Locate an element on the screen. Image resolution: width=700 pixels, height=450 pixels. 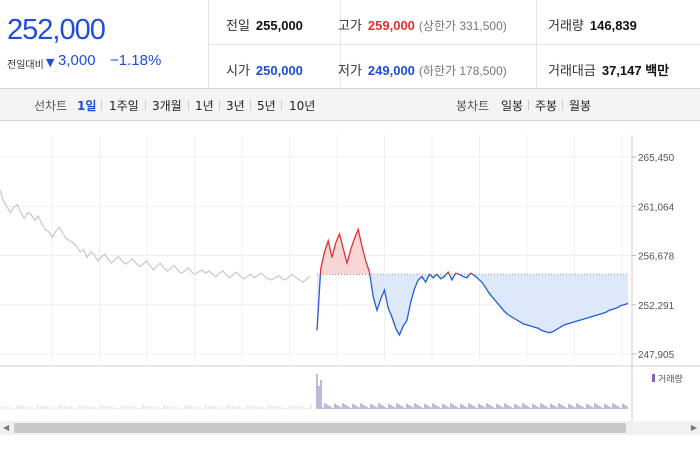
y-tick-label: 265,450 is located at coordinates (656, 158).